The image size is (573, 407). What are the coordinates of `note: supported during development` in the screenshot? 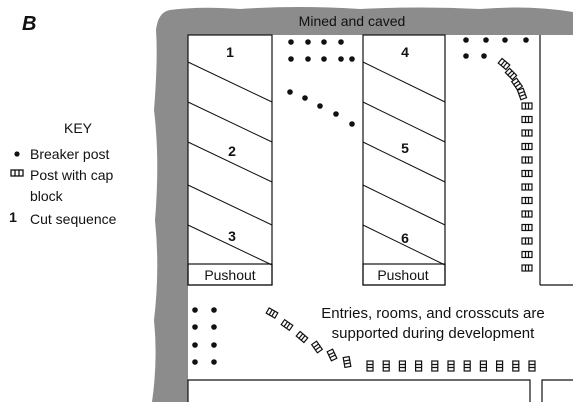 It's located at (433, 333).